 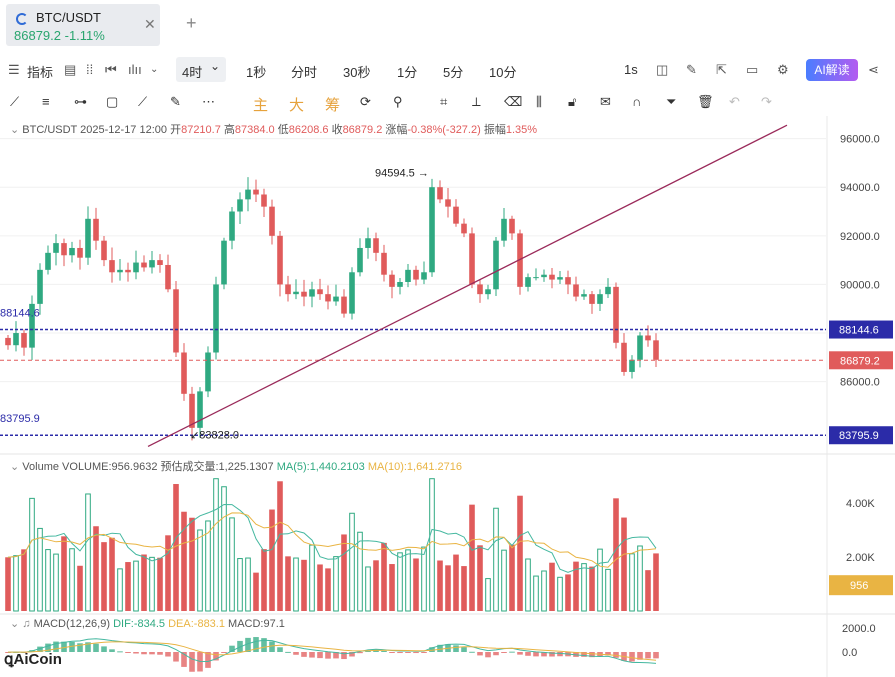 I want to click on indicator-button: 指标, so click(x=40, y=72).